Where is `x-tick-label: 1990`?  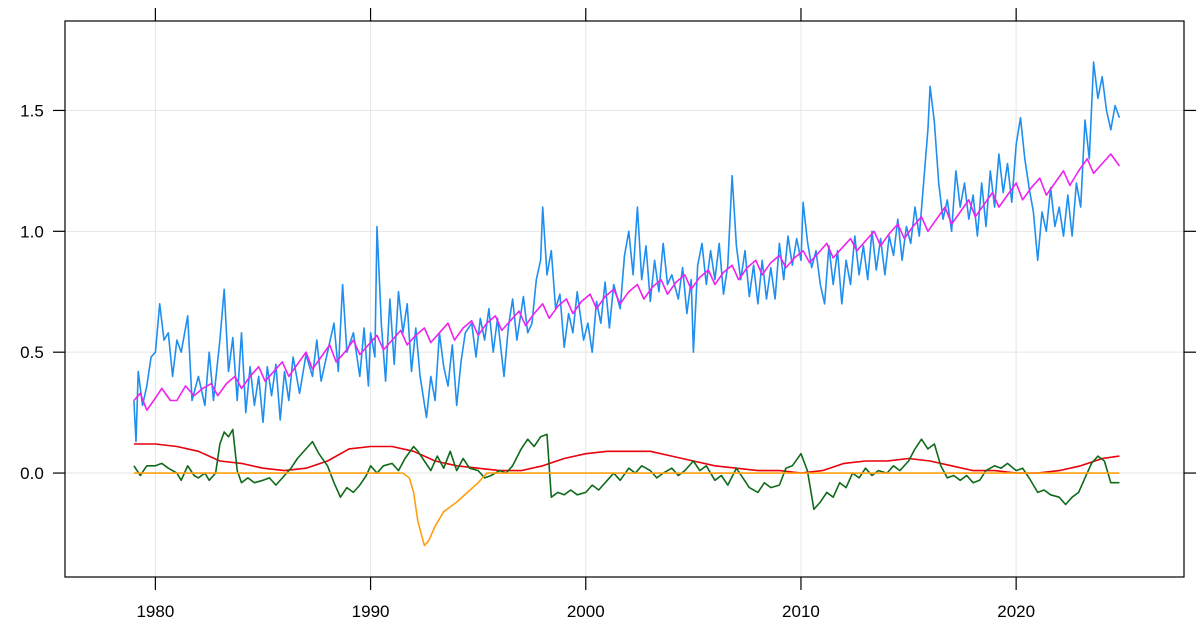
x-tick-label: 1990 is located at coordinates (371, 611).